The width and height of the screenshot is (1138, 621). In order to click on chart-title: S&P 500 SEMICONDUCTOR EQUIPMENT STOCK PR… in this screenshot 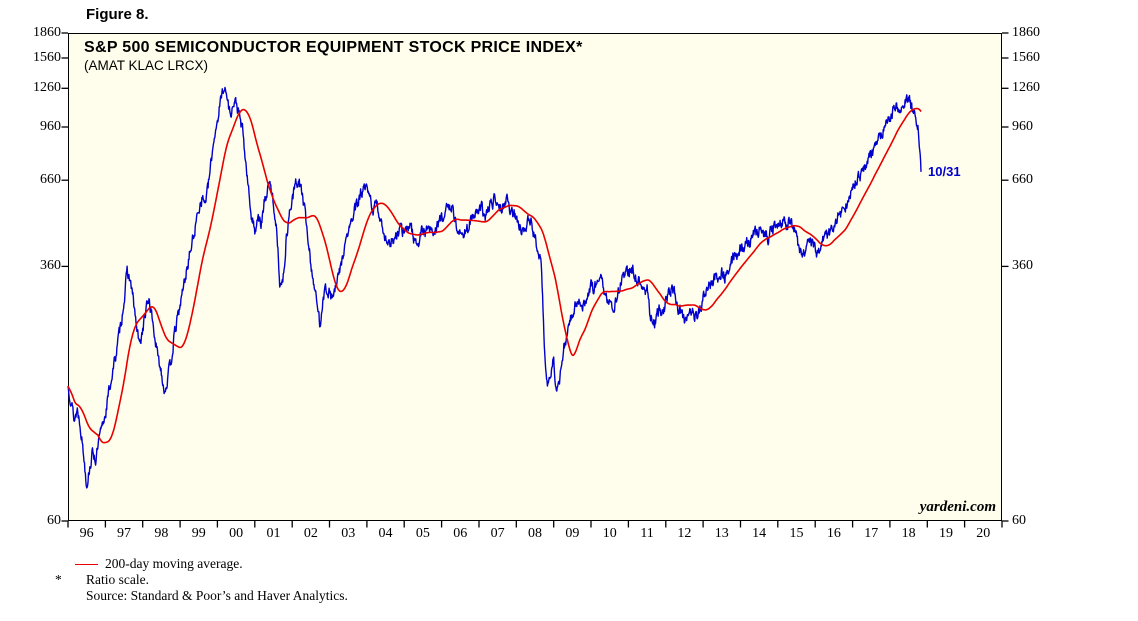, I will do `click(333, 47)`.